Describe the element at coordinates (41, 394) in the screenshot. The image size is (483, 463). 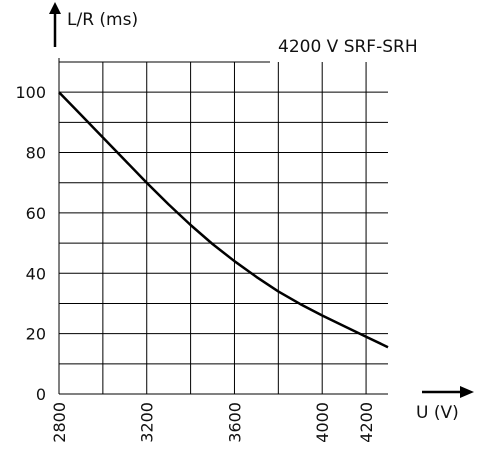
I see `y-tick-label: 0` at that location.